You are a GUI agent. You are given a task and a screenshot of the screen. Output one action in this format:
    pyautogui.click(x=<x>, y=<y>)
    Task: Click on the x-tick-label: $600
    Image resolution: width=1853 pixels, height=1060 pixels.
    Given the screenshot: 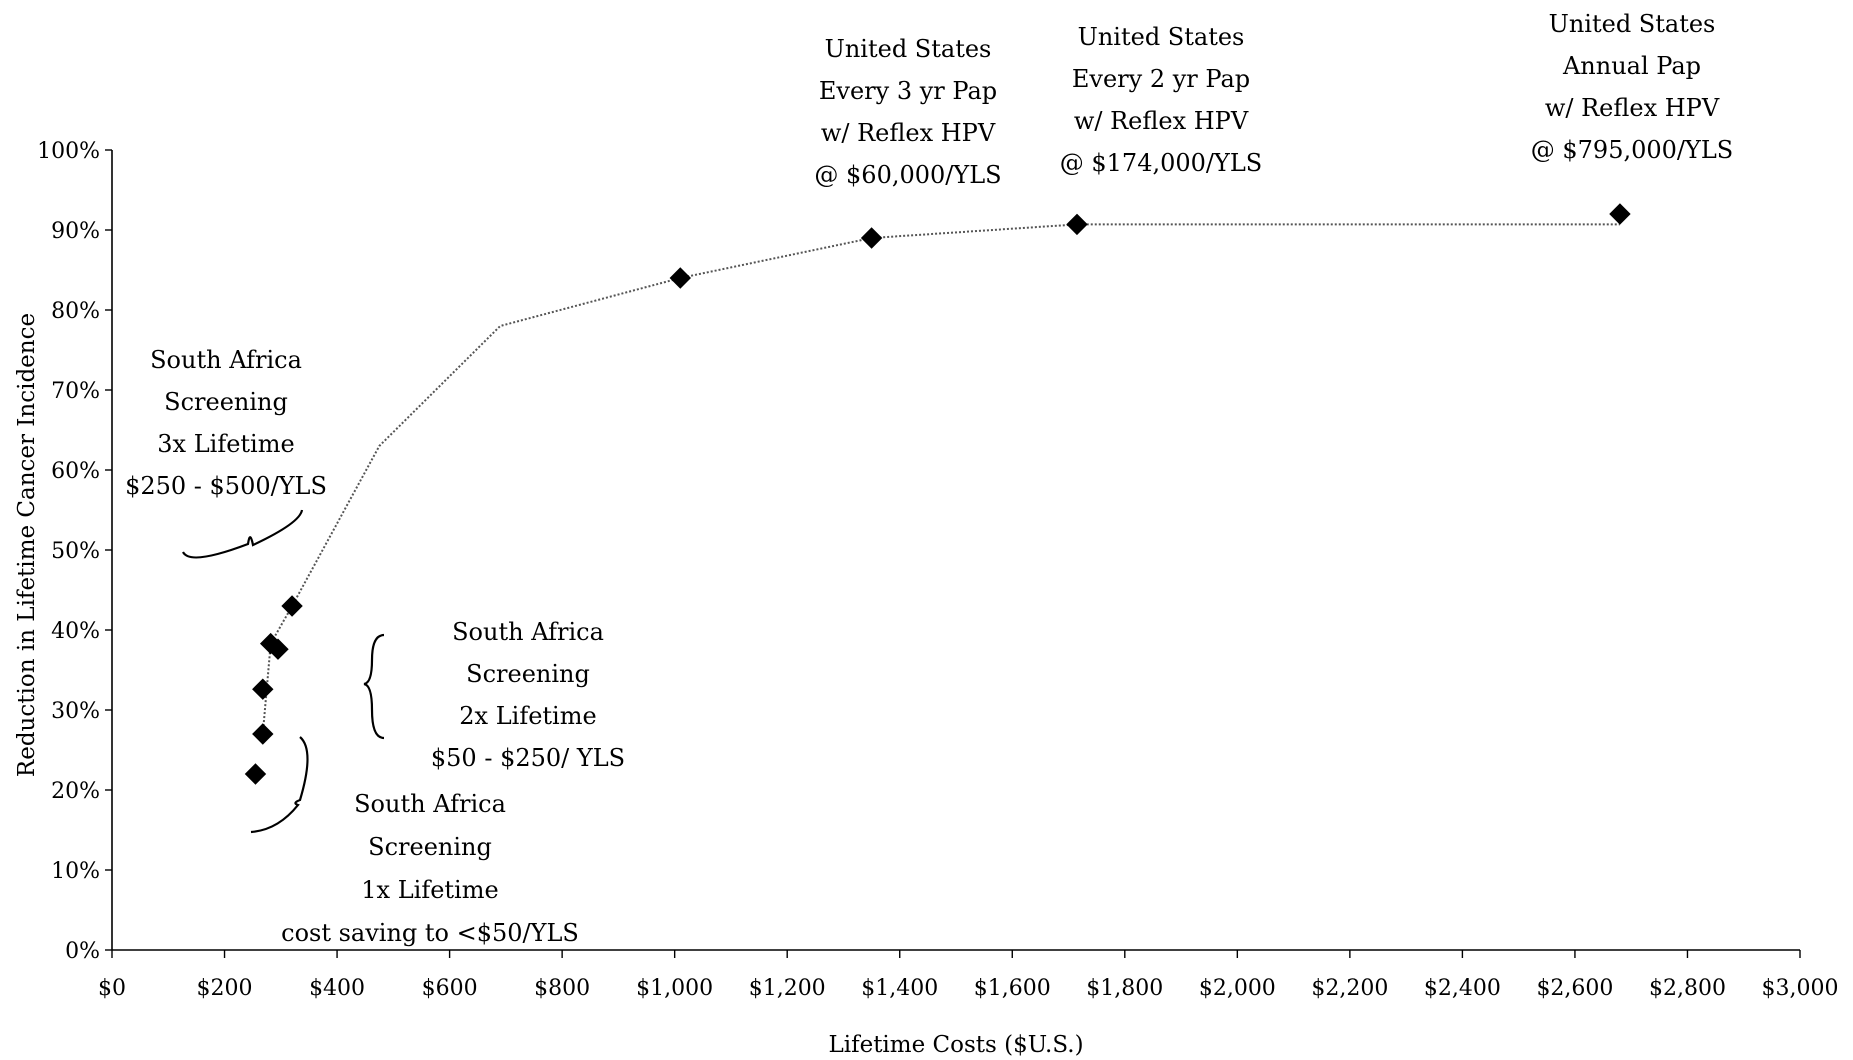 What is the action you would take?
    pyautogui.click(x=450, y=988)
    